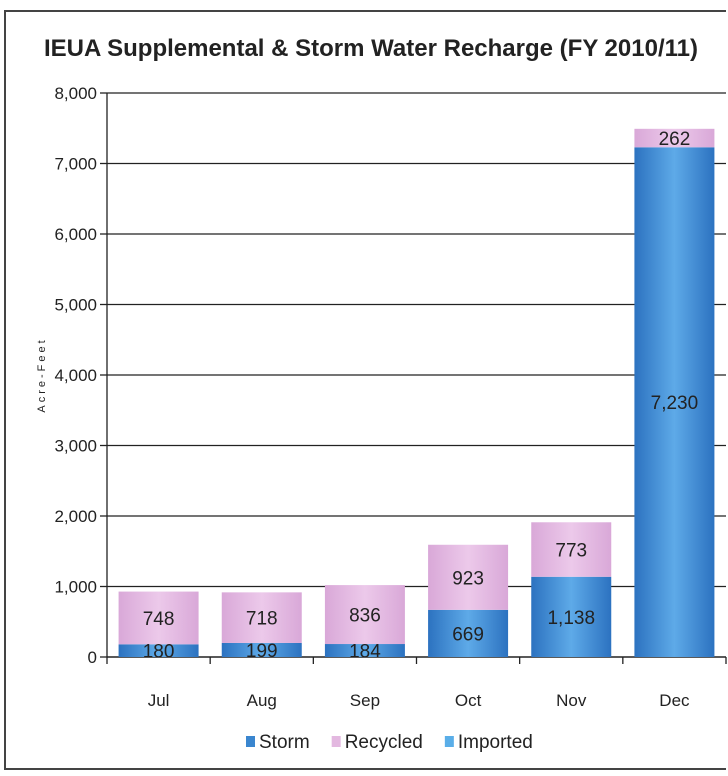  What do you see at coordinates (674, 700) in the screenshot?
I see `x-tick-label: Dec` at bounding box center [674, 700].